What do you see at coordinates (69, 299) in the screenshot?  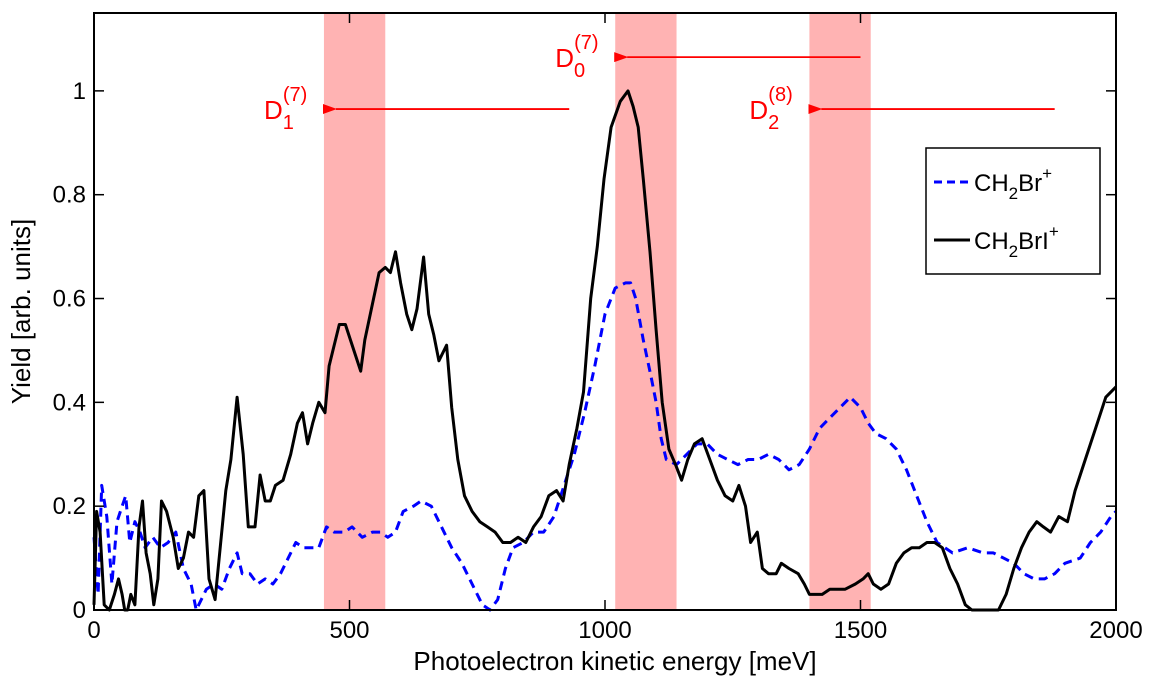 I see `y-tick-label: 0.6` at bounding box center [69, 299].